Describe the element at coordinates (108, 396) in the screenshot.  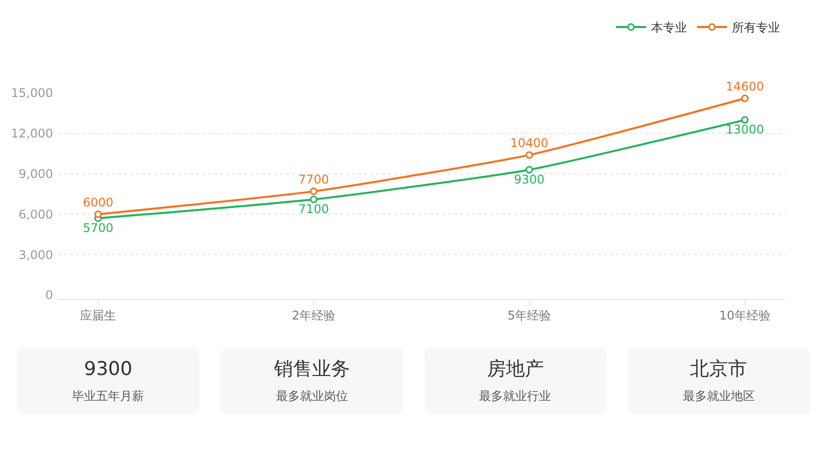
I see `text: 毕业五年月薪` at that location.